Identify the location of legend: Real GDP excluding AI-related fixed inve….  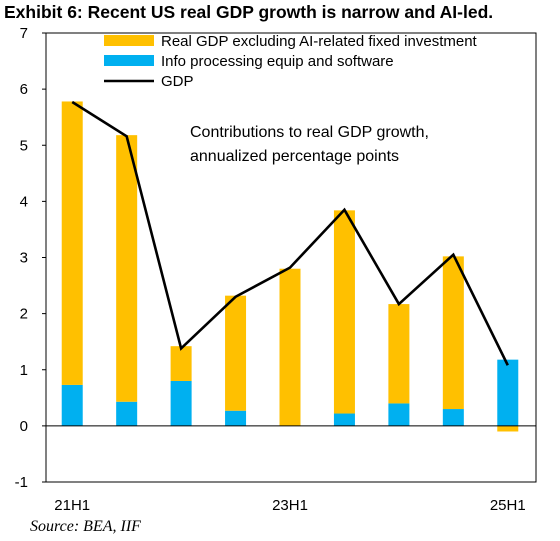
(291, 61).